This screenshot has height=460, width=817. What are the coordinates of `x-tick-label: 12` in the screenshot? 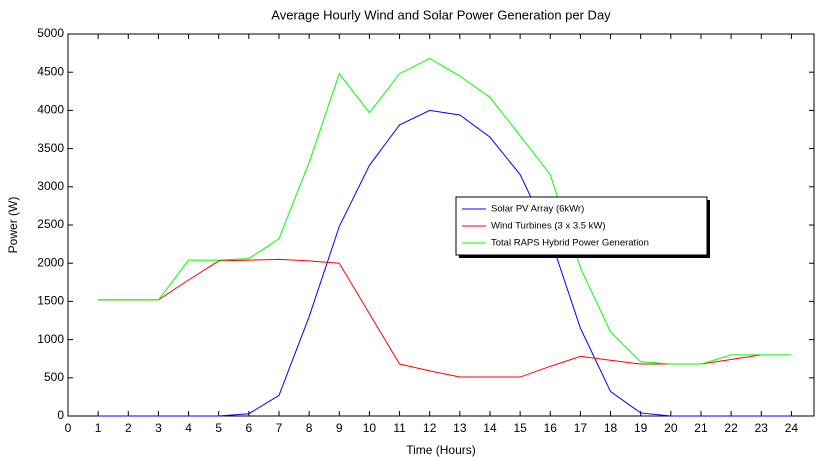 It's located at (430, 428).